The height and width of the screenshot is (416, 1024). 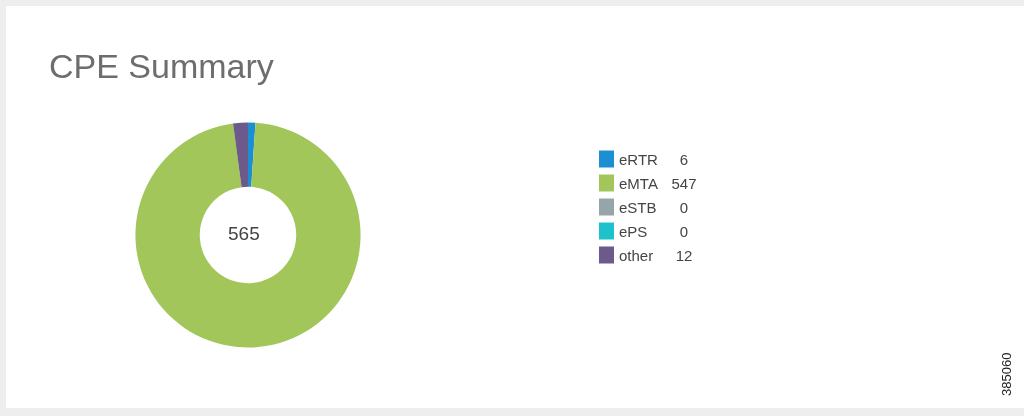 I want to click on legend-label: eMTA, so click(x=638, y=183).